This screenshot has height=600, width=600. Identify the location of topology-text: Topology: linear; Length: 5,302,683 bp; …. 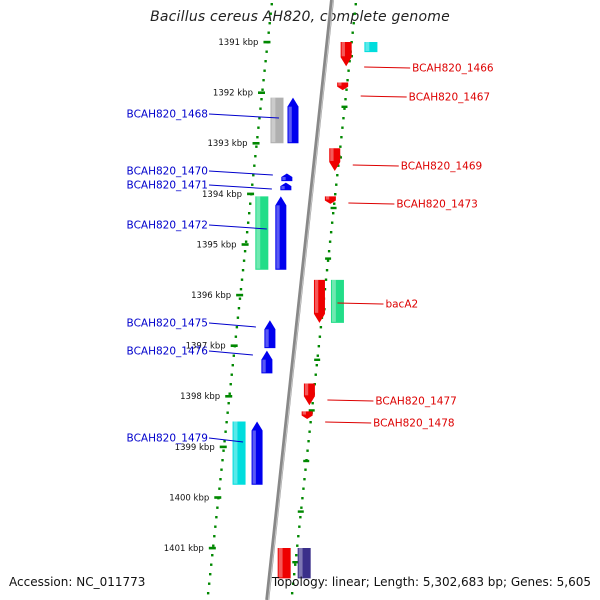
(431, 582).